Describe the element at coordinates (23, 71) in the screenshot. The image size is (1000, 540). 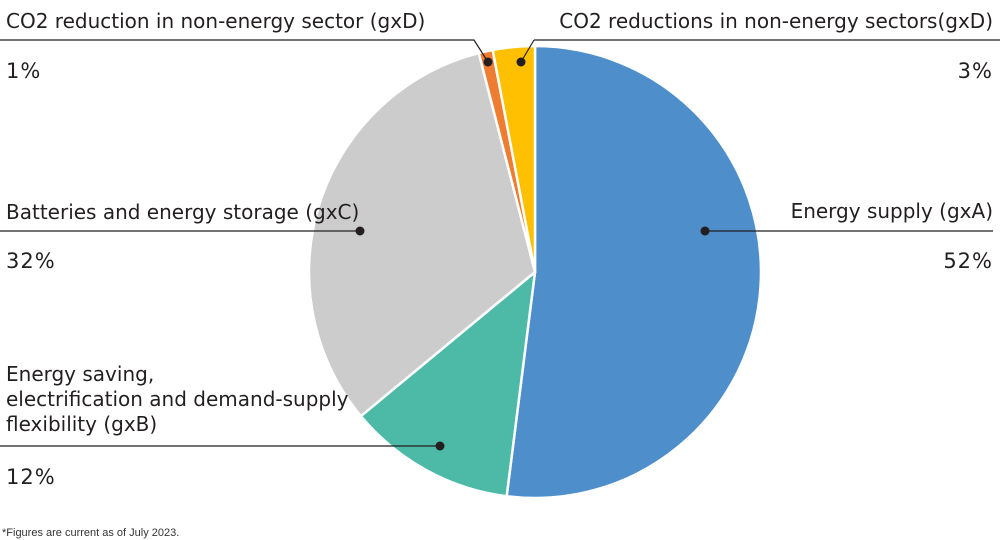
I see `slice-value-label: 1%` at that location.